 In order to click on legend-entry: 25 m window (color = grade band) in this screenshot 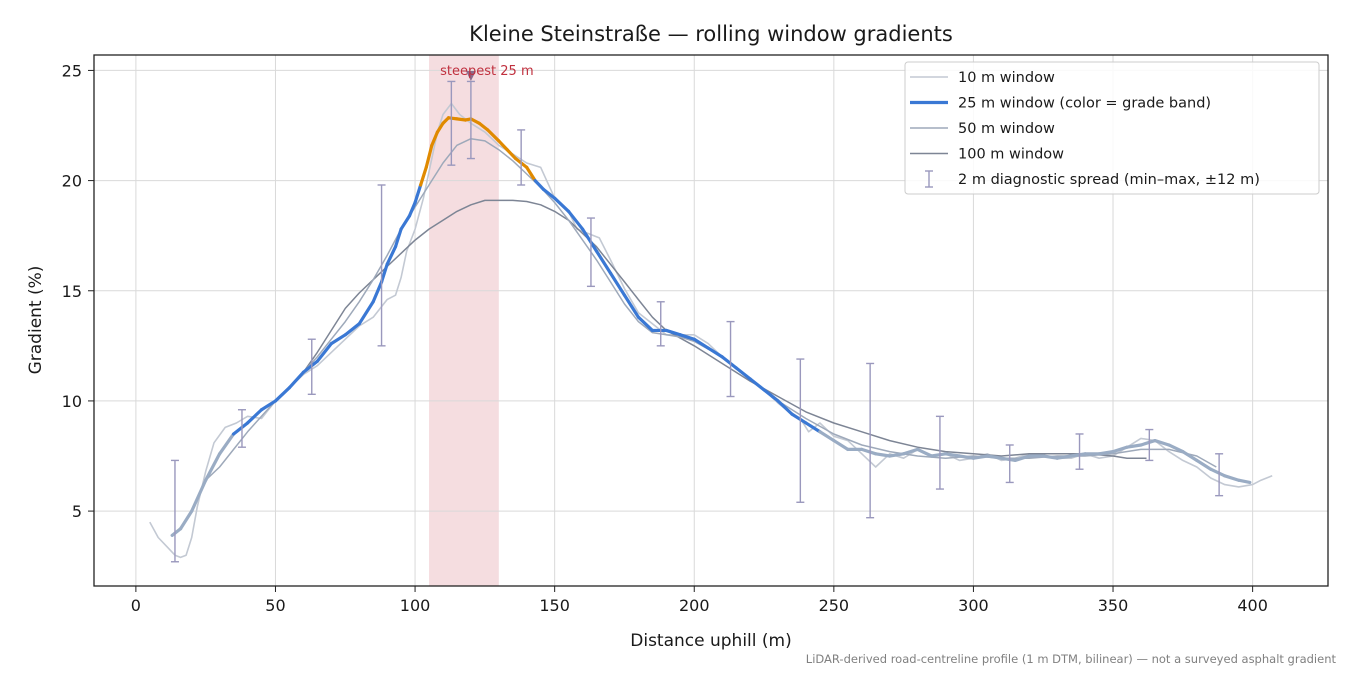, I will do `click(1060, 104)`.